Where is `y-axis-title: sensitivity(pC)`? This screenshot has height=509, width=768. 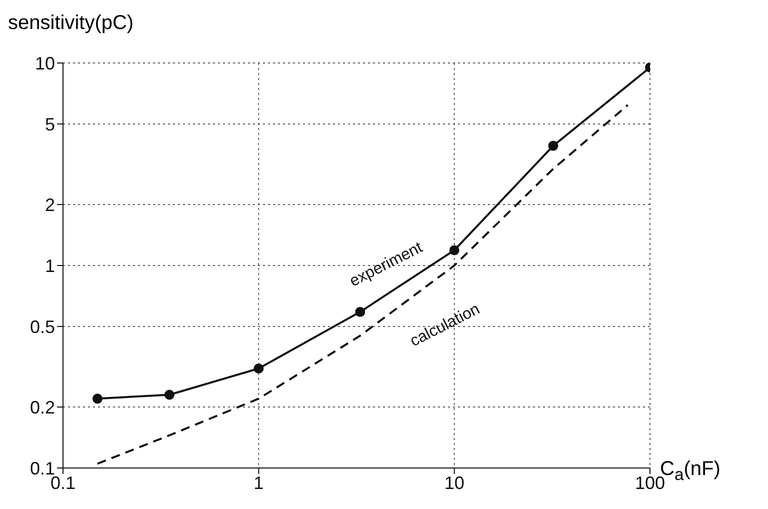
y-axis-title: sensitivity(pC) is located at coordinates (71, 23).